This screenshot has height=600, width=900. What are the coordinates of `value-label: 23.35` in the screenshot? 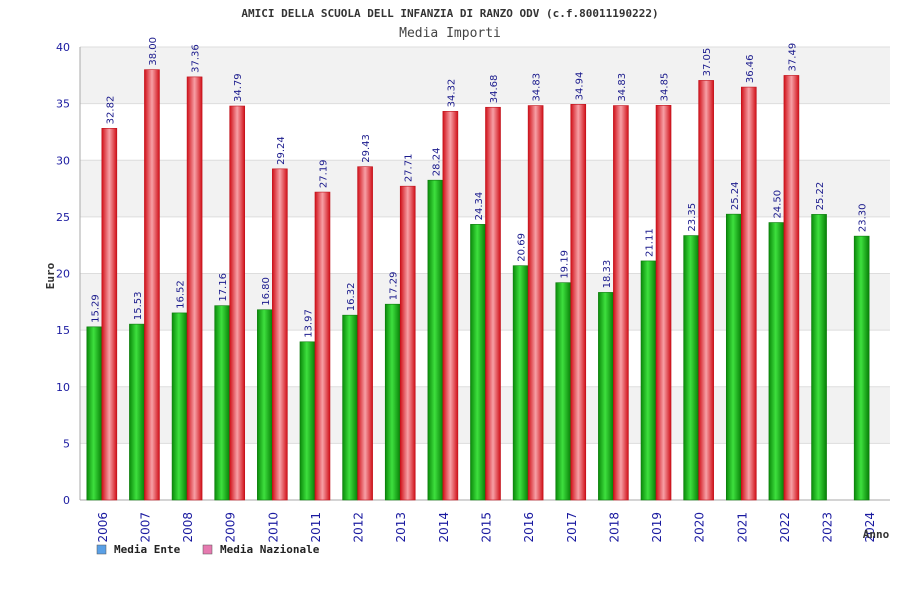 It's located at (692, 217).